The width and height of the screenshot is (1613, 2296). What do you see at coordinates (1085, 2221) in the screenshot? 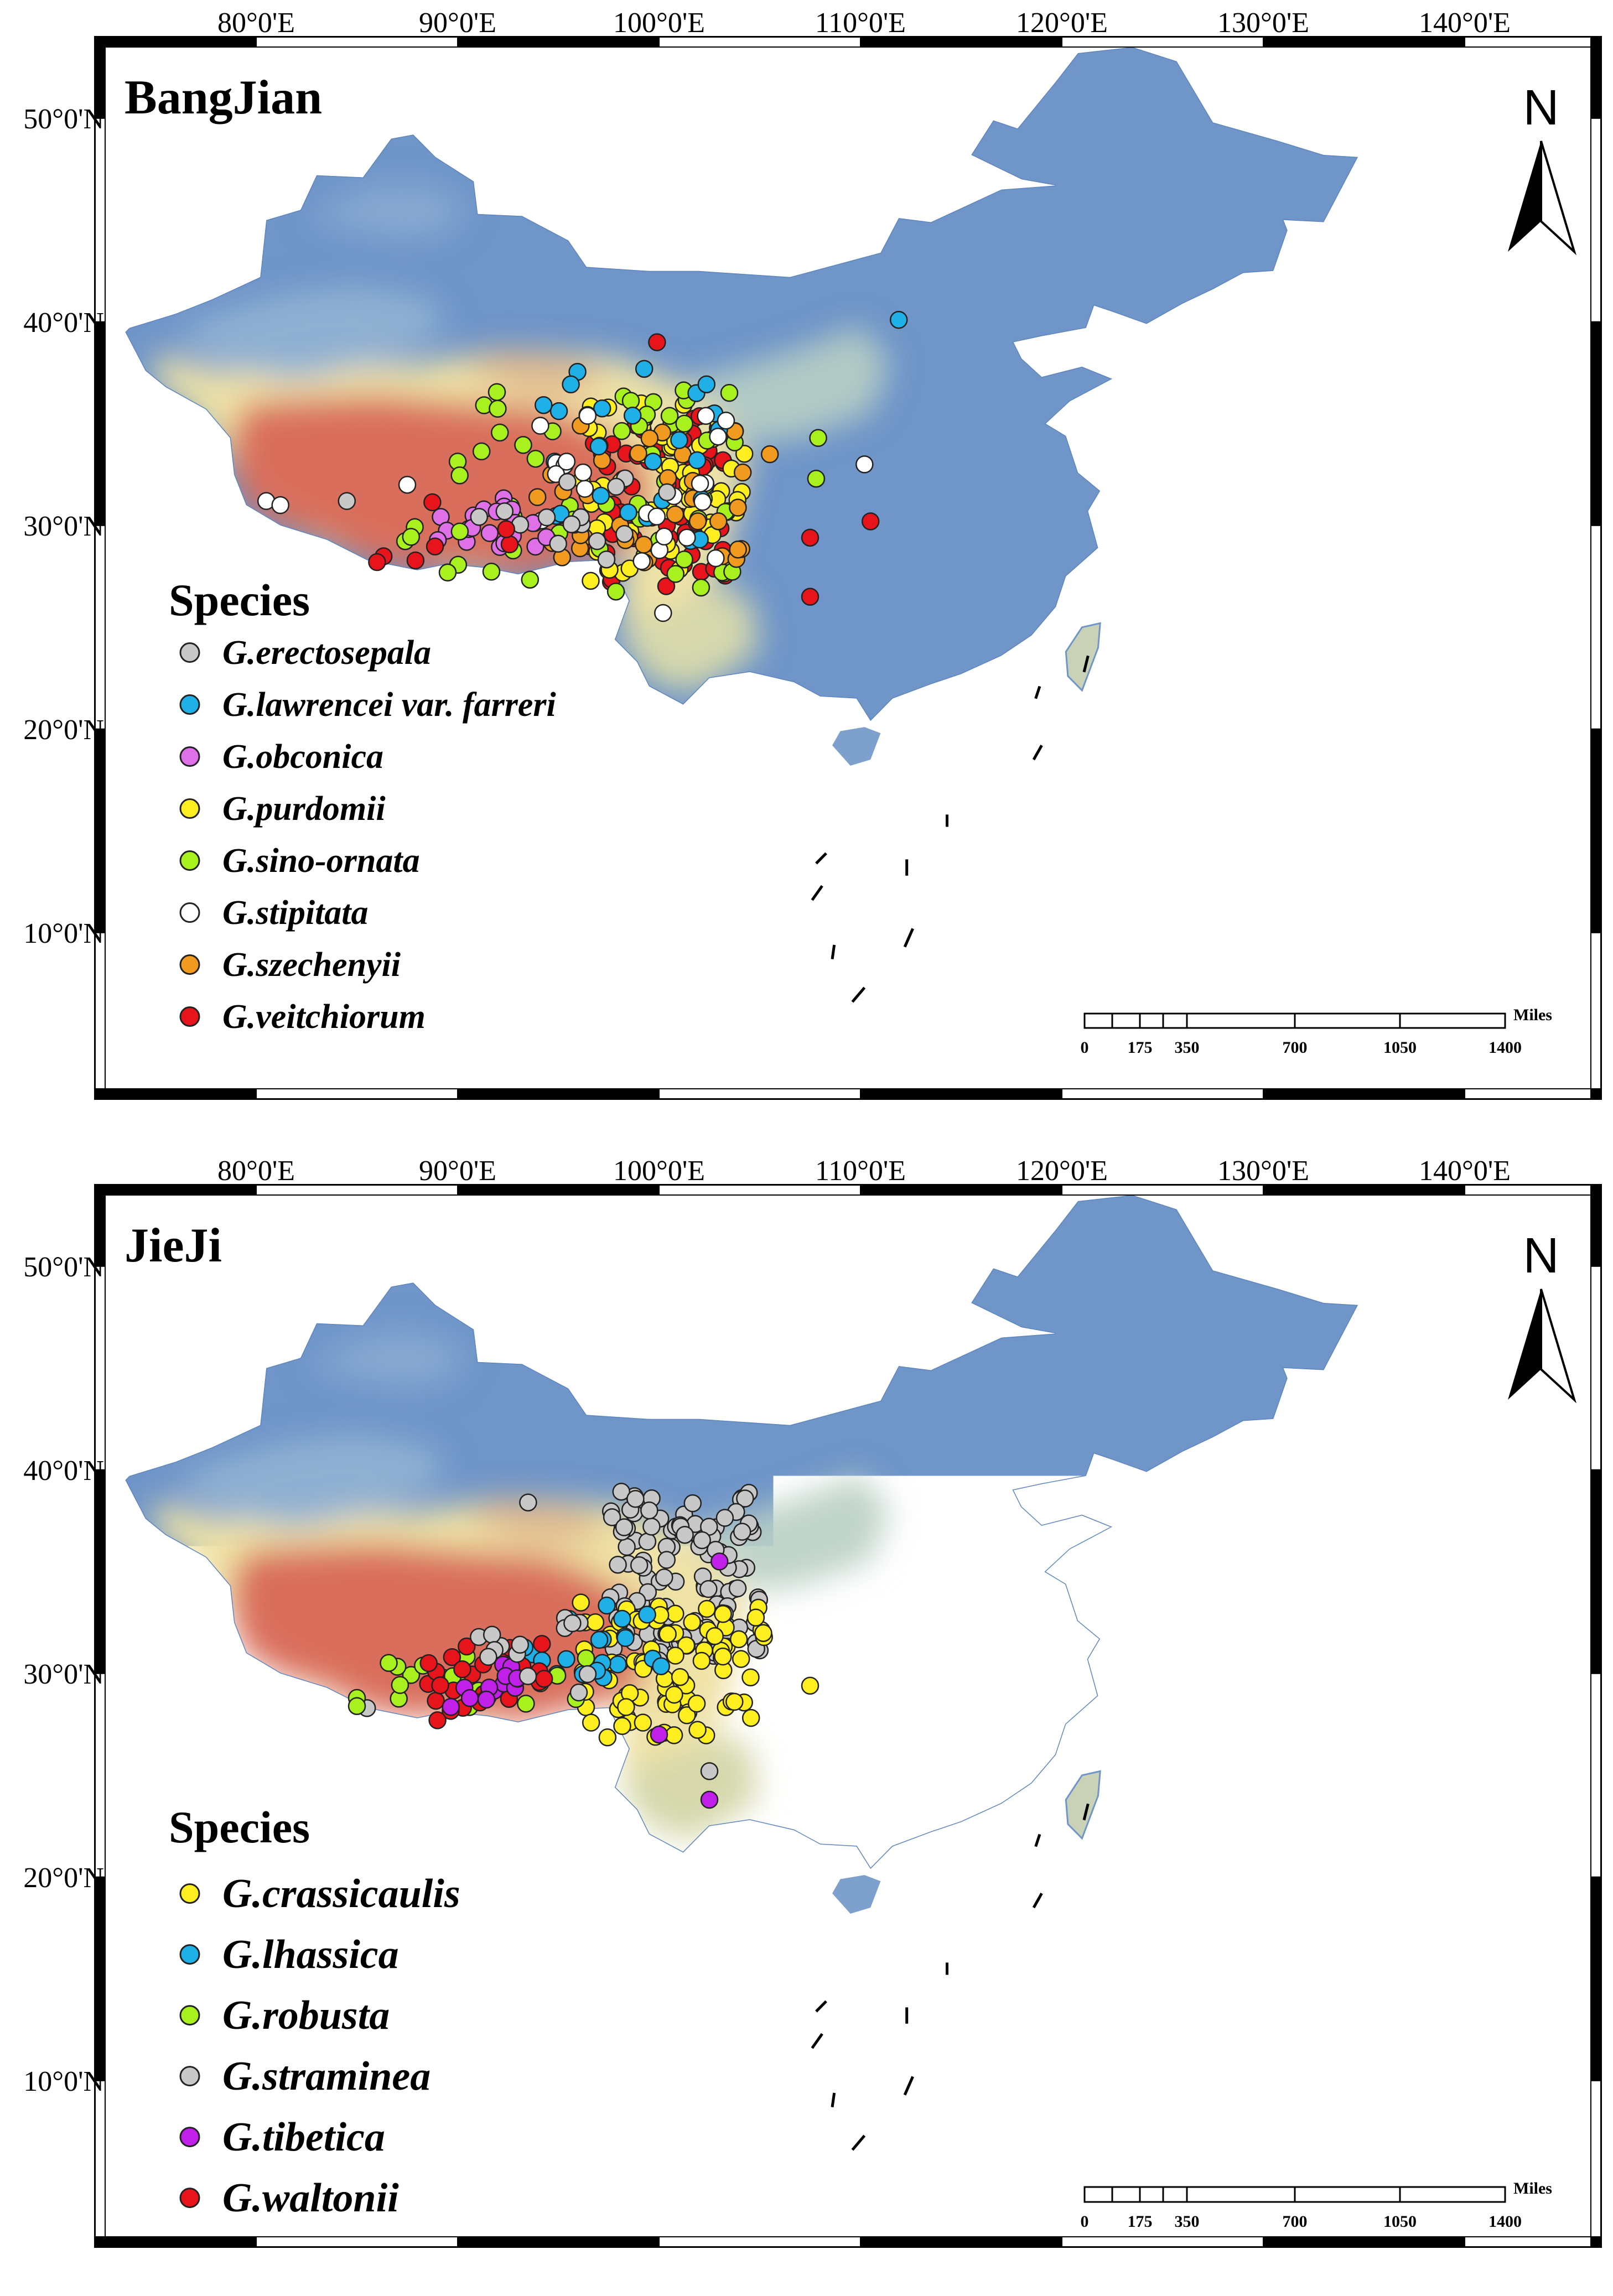
I see `scale-bar-tick: 0` at bounding box center [1085, 2221].